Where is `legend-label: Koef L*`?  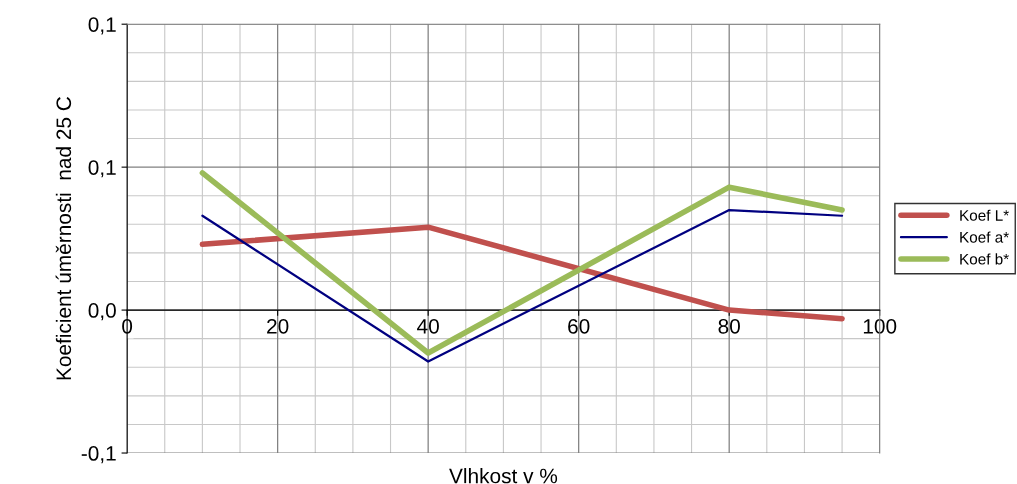
legend-label: Koef L* is located at coordinates (984, 215).